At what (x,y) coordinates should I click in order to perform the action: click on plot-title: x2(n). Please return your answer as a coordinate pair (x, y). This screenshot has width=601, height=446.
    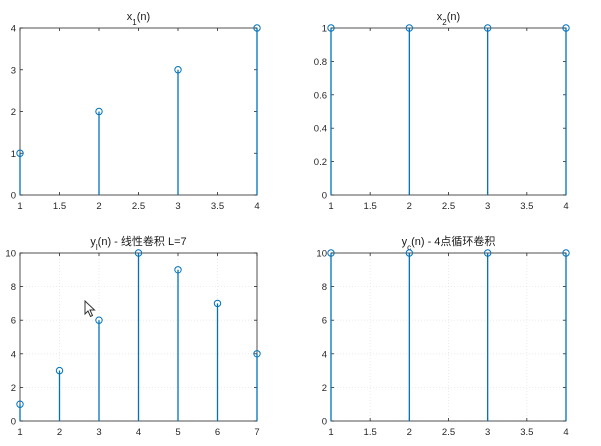
    Looking at the image, I should click on (448, 19).